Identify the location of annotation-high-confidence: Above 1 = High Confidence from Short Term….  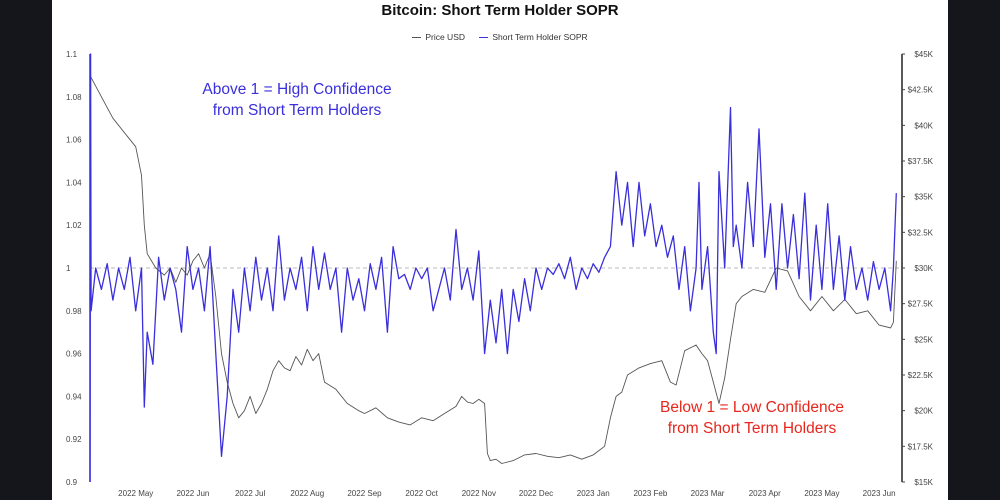
(296, 100).